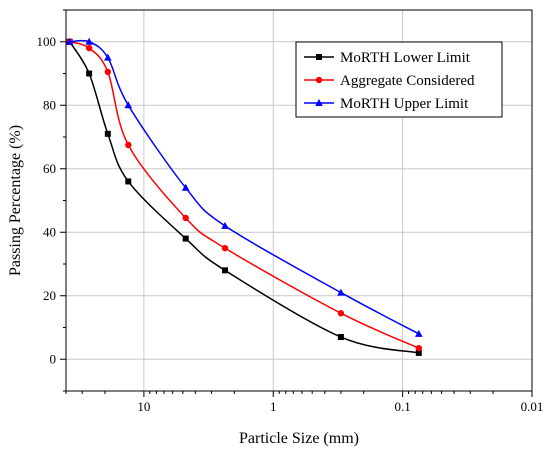 The image size is (550, 449). I want to click on legend-label: Aggregate Considered, so click(407, 81).